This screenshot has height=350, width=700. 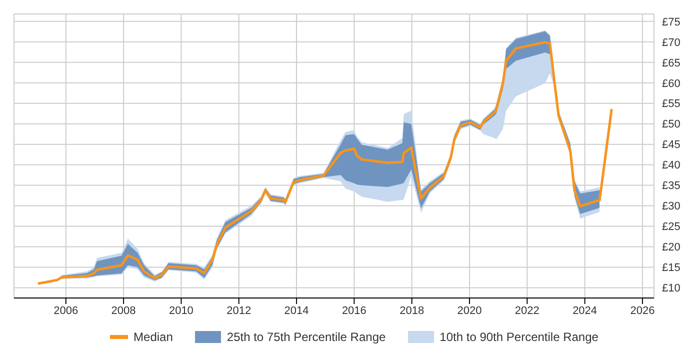 What do you see at coordinates (671, 248) in the screenshot?
I see `y-tick-label: £20` at bounding box center [671, 248].